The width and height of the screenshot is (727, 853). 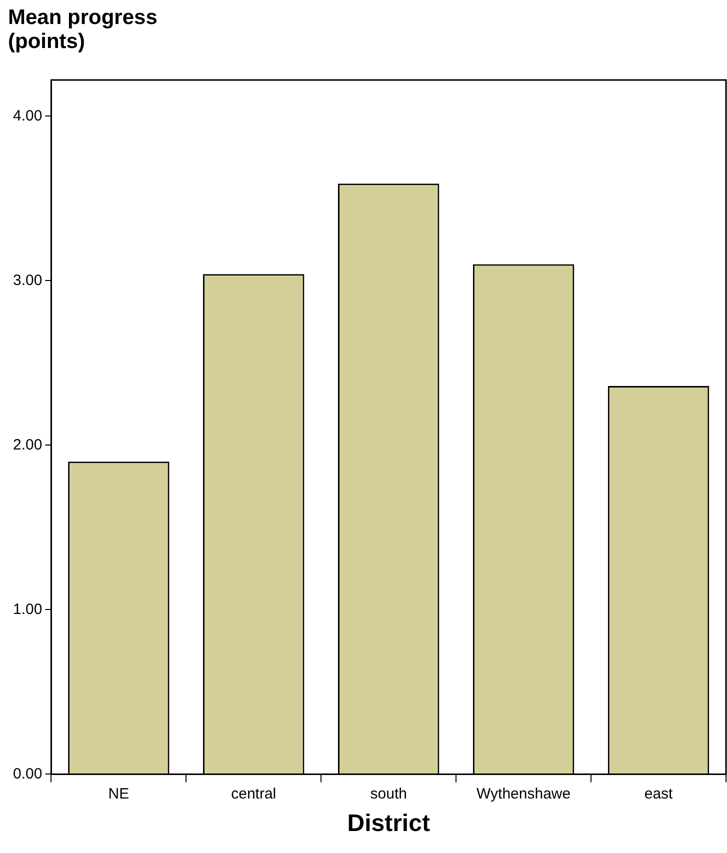 What do you see at coordinates (659, 793) in the screenshot?
I see `x-tick-label: east` at bounding box center [659, 793].